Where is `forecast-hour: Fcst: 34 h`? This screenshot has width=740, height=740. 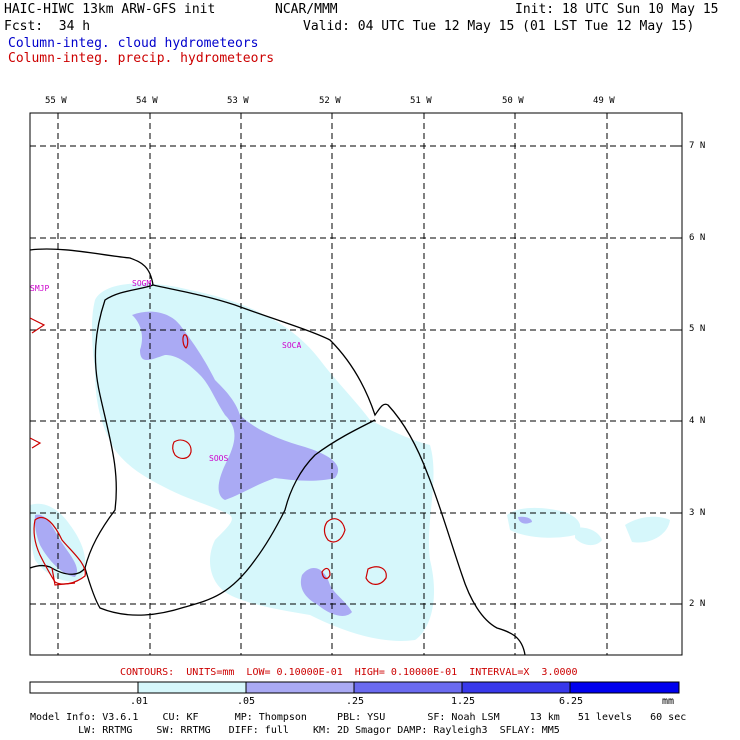 forecast-hour: Fcst: 34 h is located at coordinates (47, 26).